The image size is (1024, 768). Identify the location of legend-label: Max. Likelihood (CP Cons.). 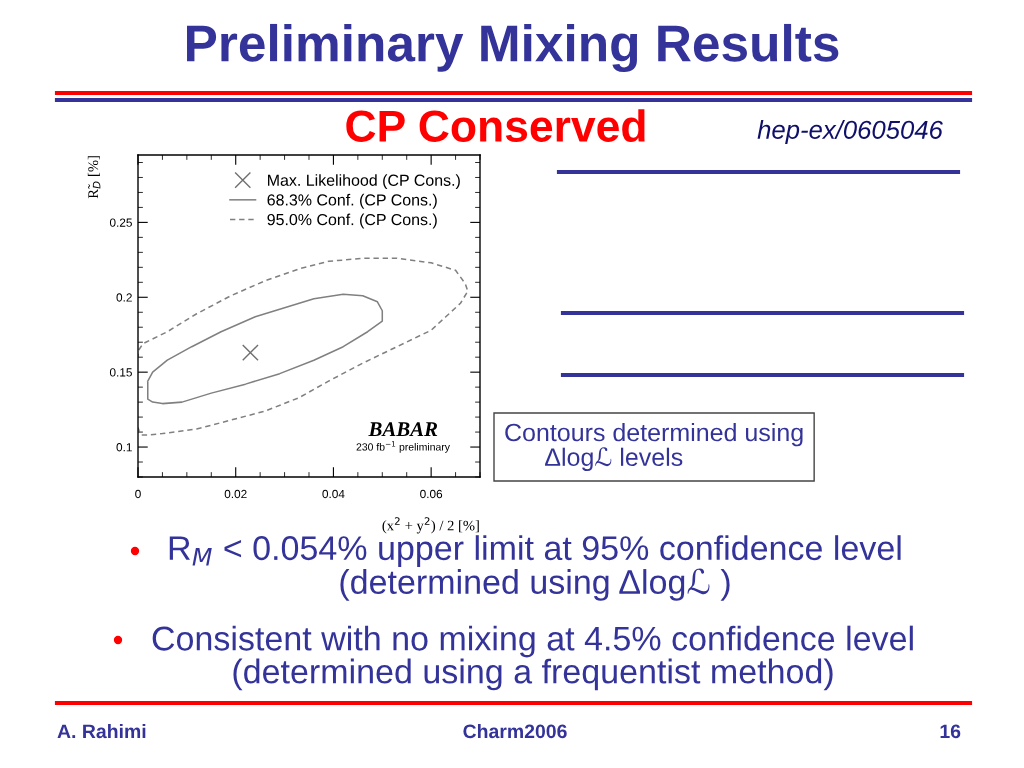
(364, 182).